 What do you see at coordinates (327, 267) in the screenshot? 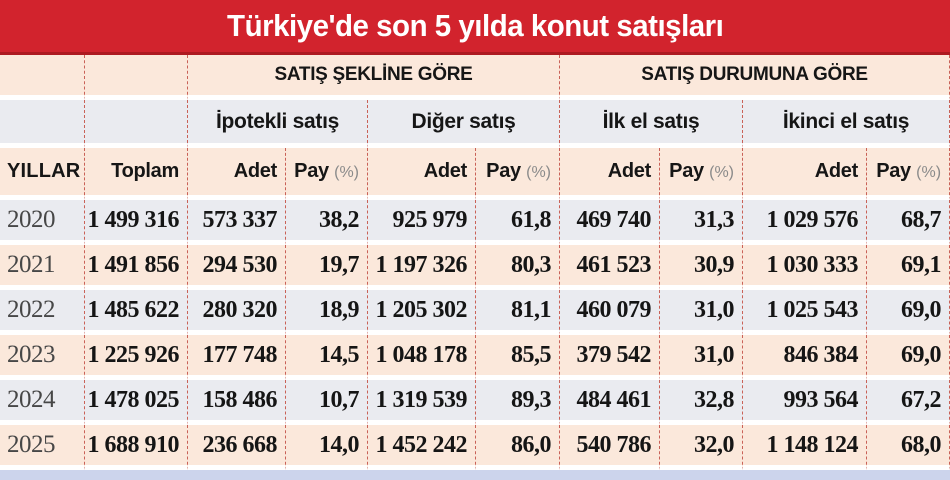
I see `mortgaged-share-cell: 19,7` at bounding box center [327, 267].